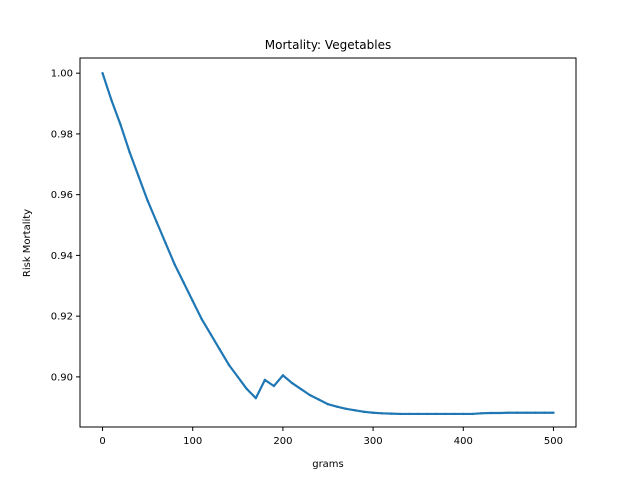 The height and width of the screenshot is (480, 640). I want to click on y-tick-label: 0.96, so click(62, 195).